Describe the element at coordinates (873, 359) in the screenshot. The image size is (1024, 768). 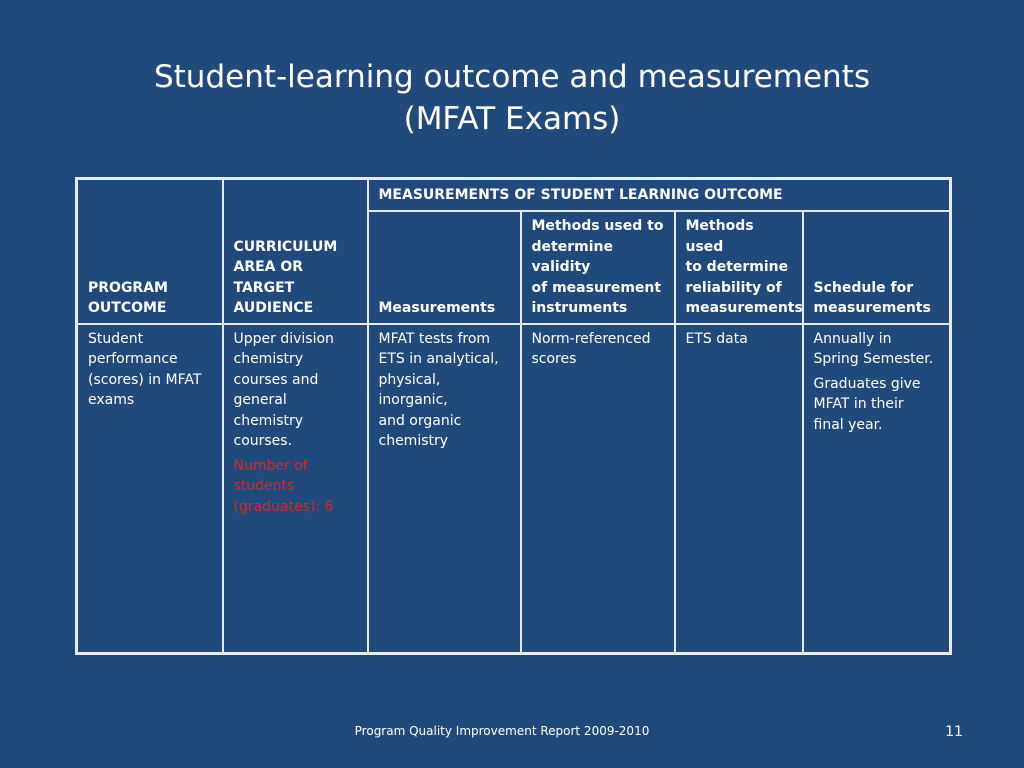
I see `cell-schedule-line: Spring Semester.` at that location.